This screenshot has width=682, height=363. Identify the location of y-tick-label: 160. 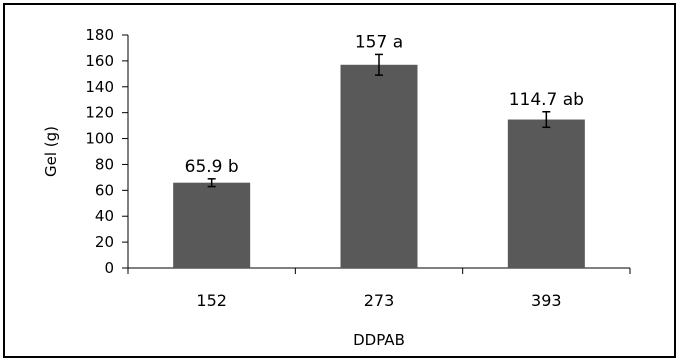
(99, 61).